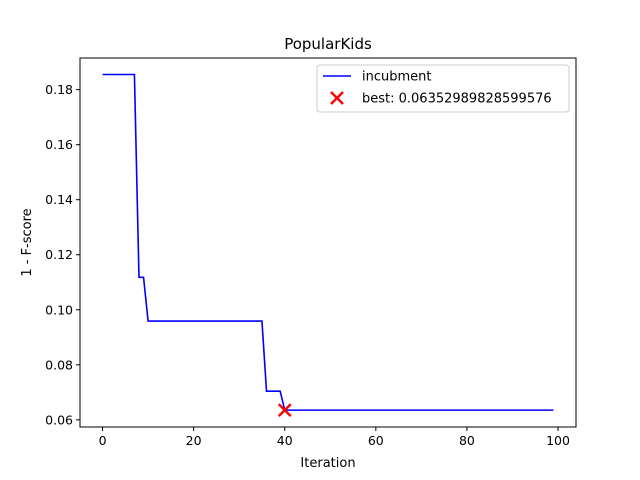  I want to click on legend-swatch-best, so click(337, 98).